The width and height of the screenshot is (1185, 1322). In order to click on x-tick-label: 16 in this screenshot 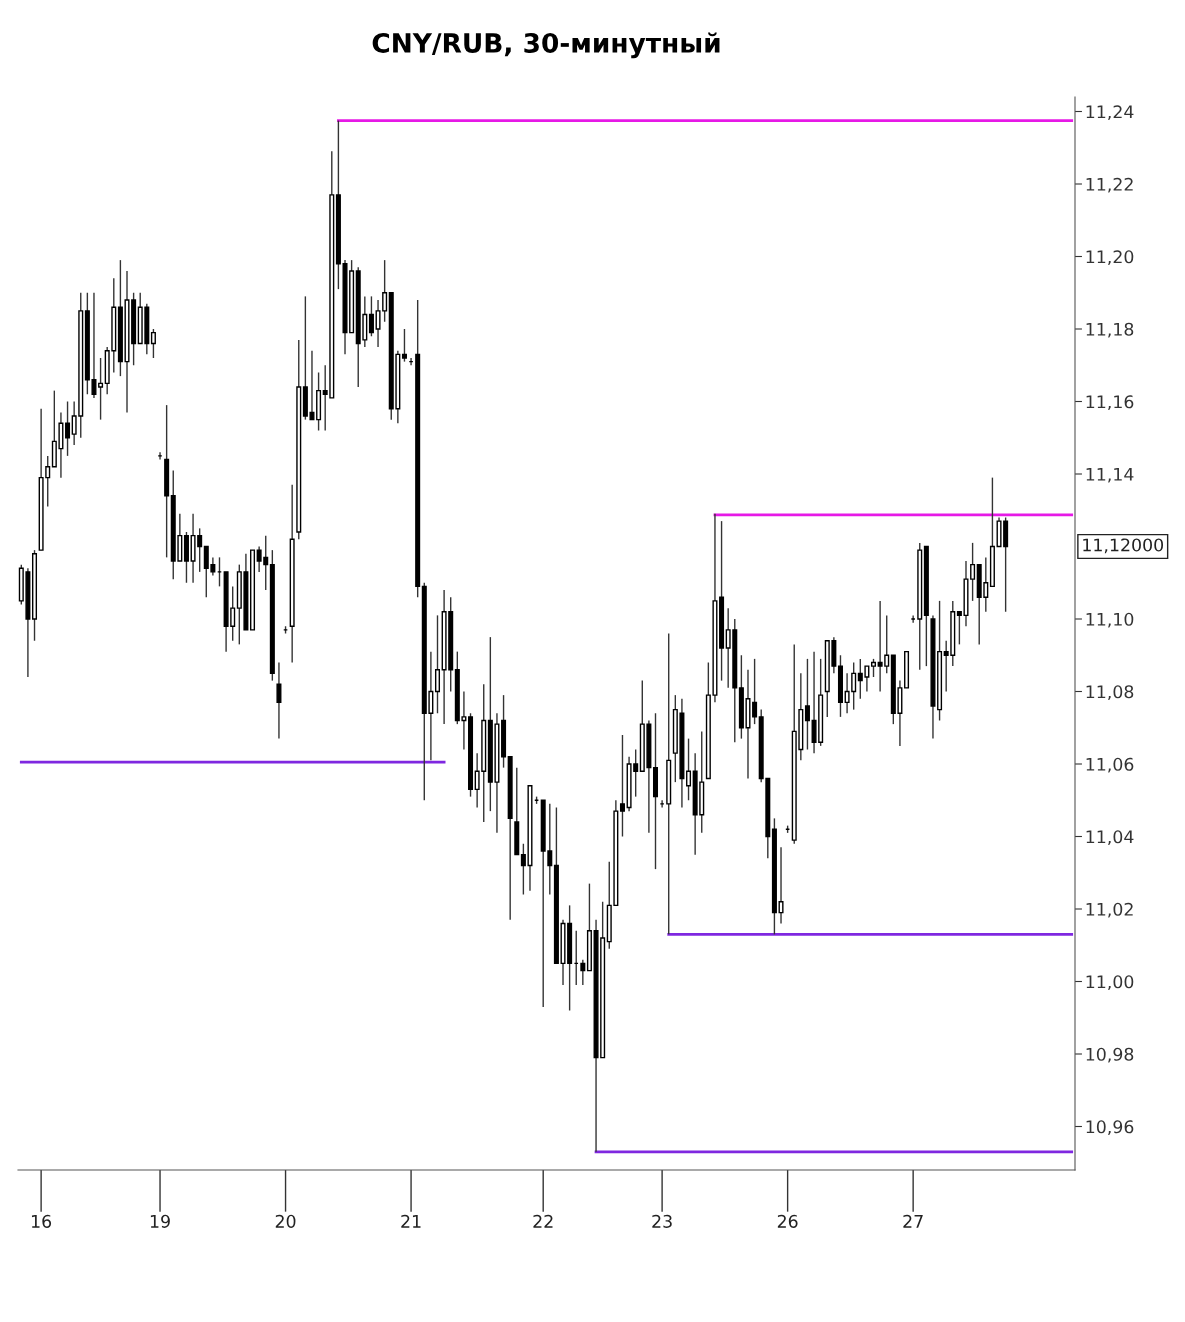, I will do `click(41, 1221)`.